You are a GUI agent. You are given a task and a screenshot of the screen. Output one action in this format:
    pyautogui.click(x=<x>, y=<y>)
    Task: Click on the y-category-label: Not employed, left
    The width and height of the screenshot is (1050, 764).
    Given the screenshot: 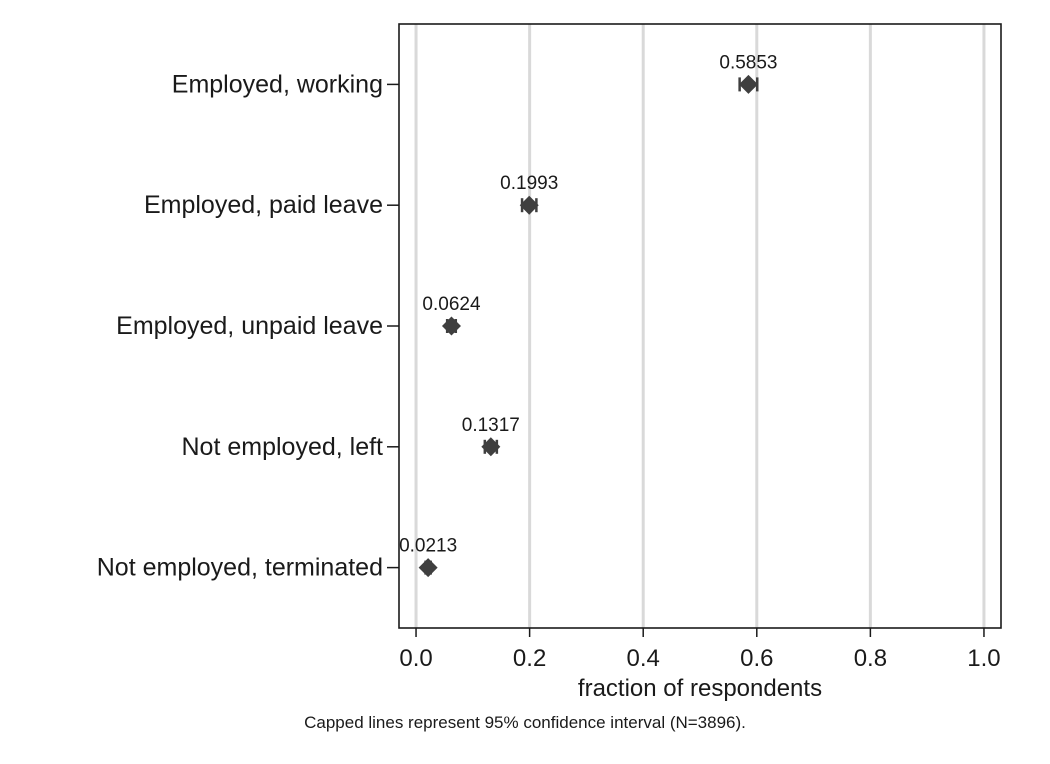 What is the action you would take?
    pyautogui.click(x=283, y=447)
    